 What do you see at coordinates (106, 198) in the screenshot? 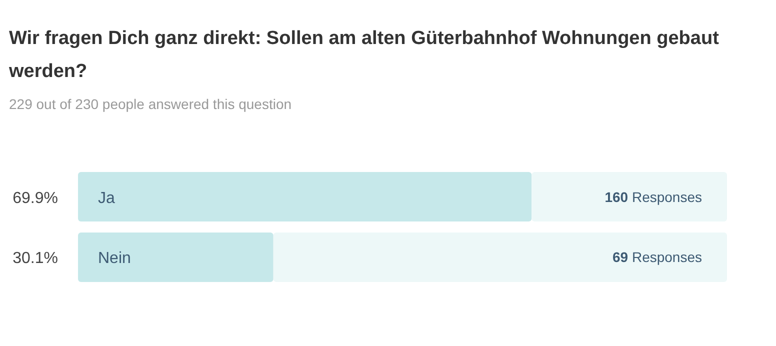
I see `y-tick-label: Ja` at bounding box center [106, 198].